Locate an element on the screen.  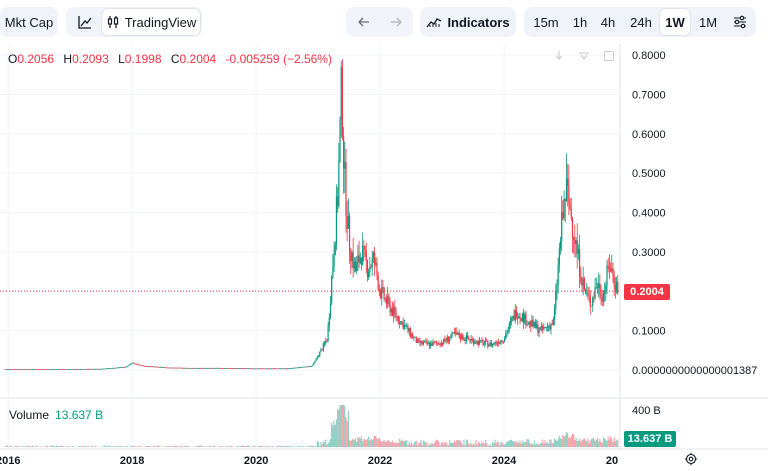
indicators-button: Indicators is located at coordinates (468, 22).